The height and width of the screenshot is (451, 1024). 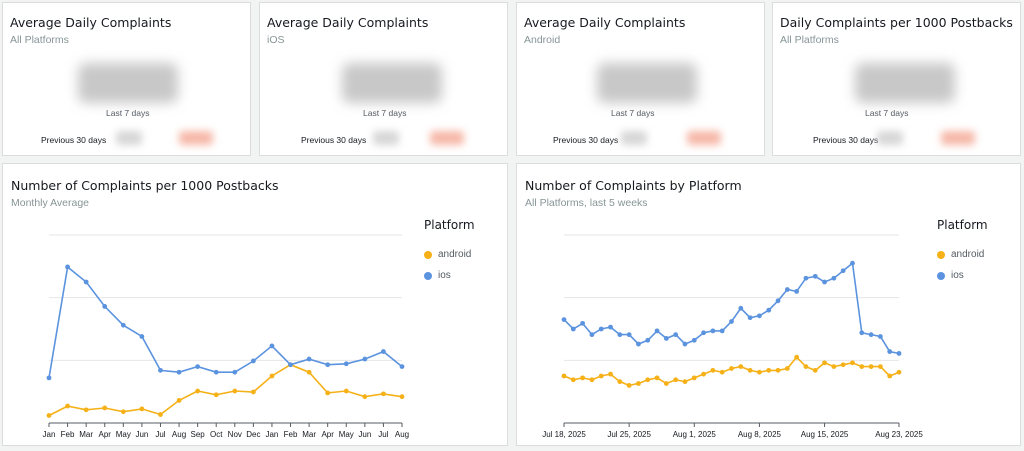 What do you see at coordinates (225, 322) in the screenshot?
I see `series-line-ios` at bounding box center [225, 322].